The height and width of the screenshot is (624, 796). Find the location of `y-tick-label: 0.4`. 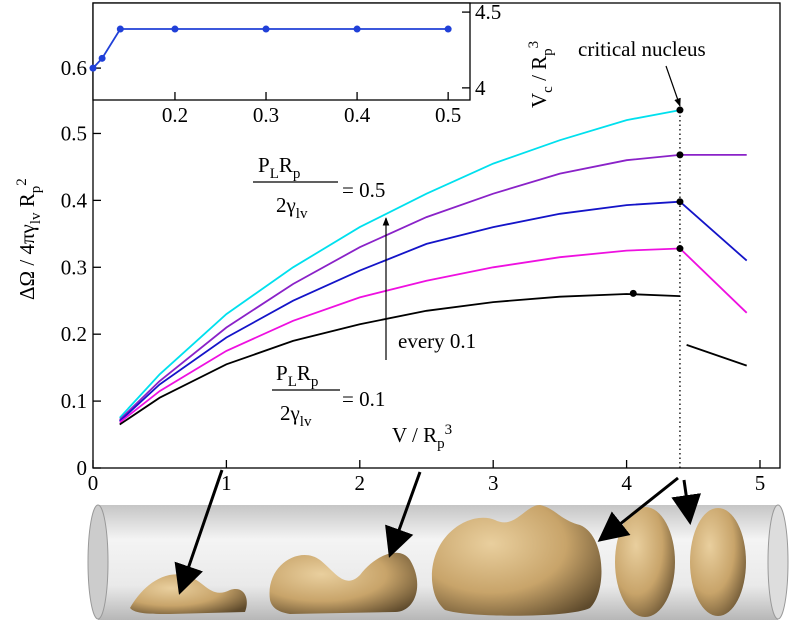

y-tick-label: 0.4 is located at coordinates (74, 200).